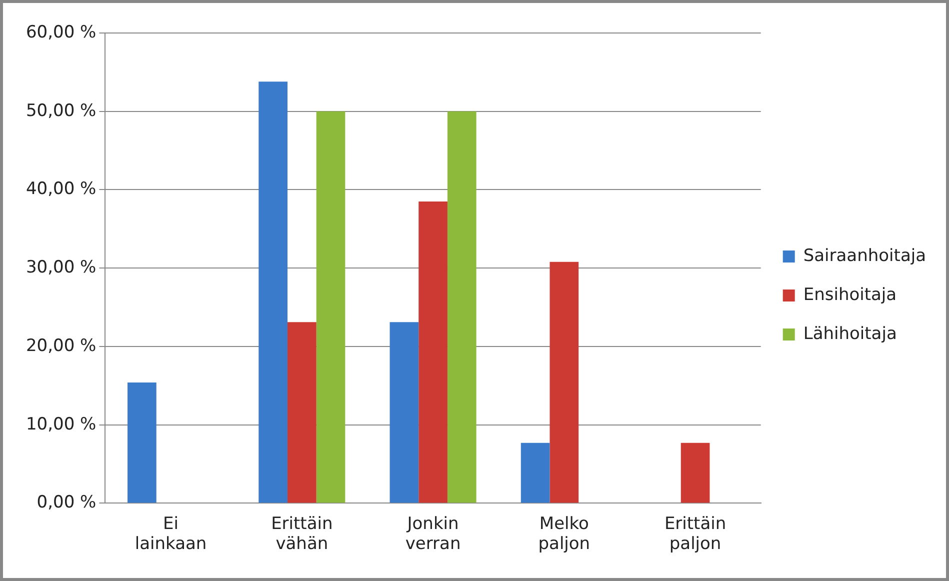  What do you see at coordinates (61, 189) in the screenshot?
I see `y-tick-label: 40,00 %` at bounding box center [61, 189].